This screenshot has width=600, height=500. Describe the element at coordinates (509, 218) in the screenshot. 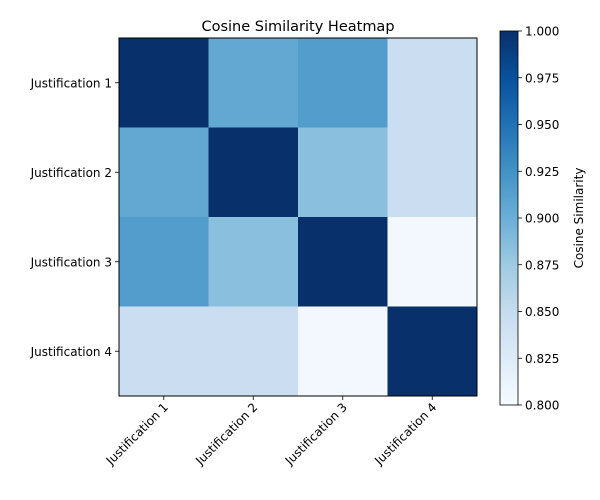

I see `colorbar` at that location.